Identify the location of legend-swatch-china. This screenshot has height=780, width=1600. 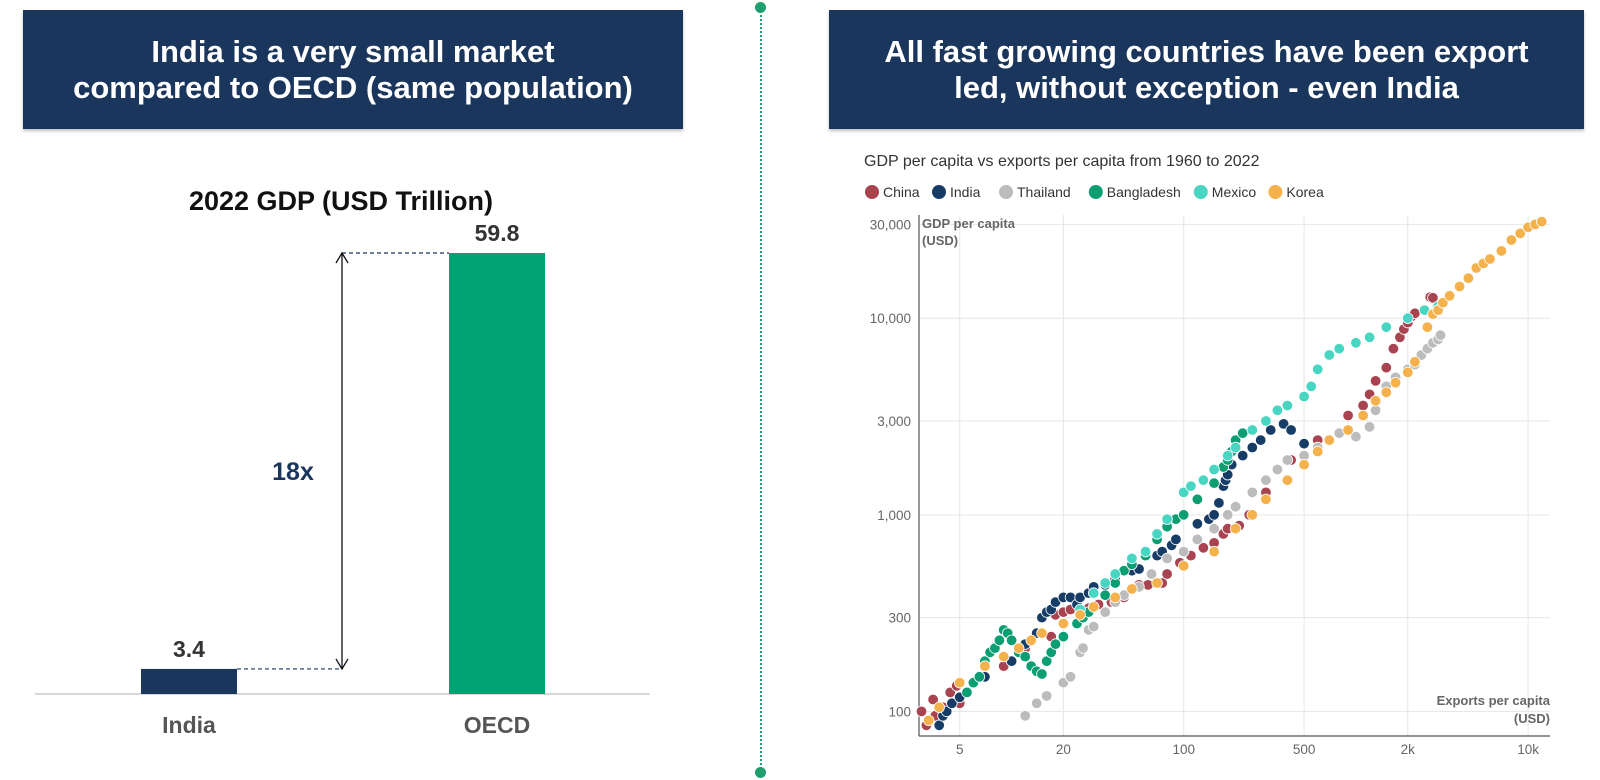
(872, 192).